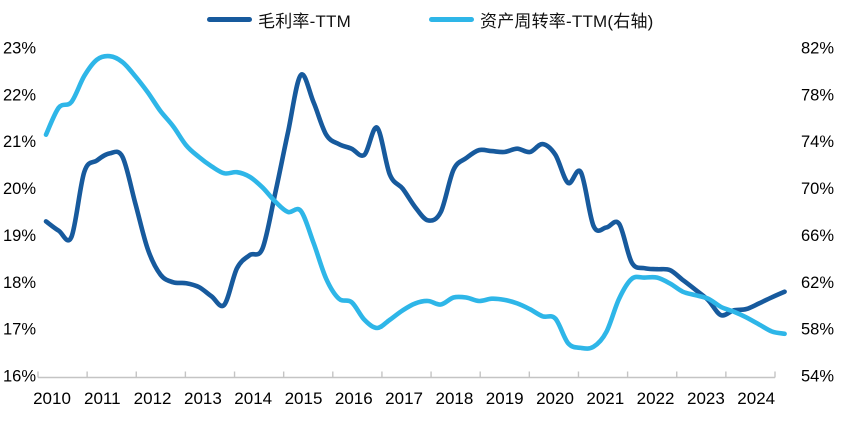  I want to click on x-axis-label: 2021, so click(605, 398).